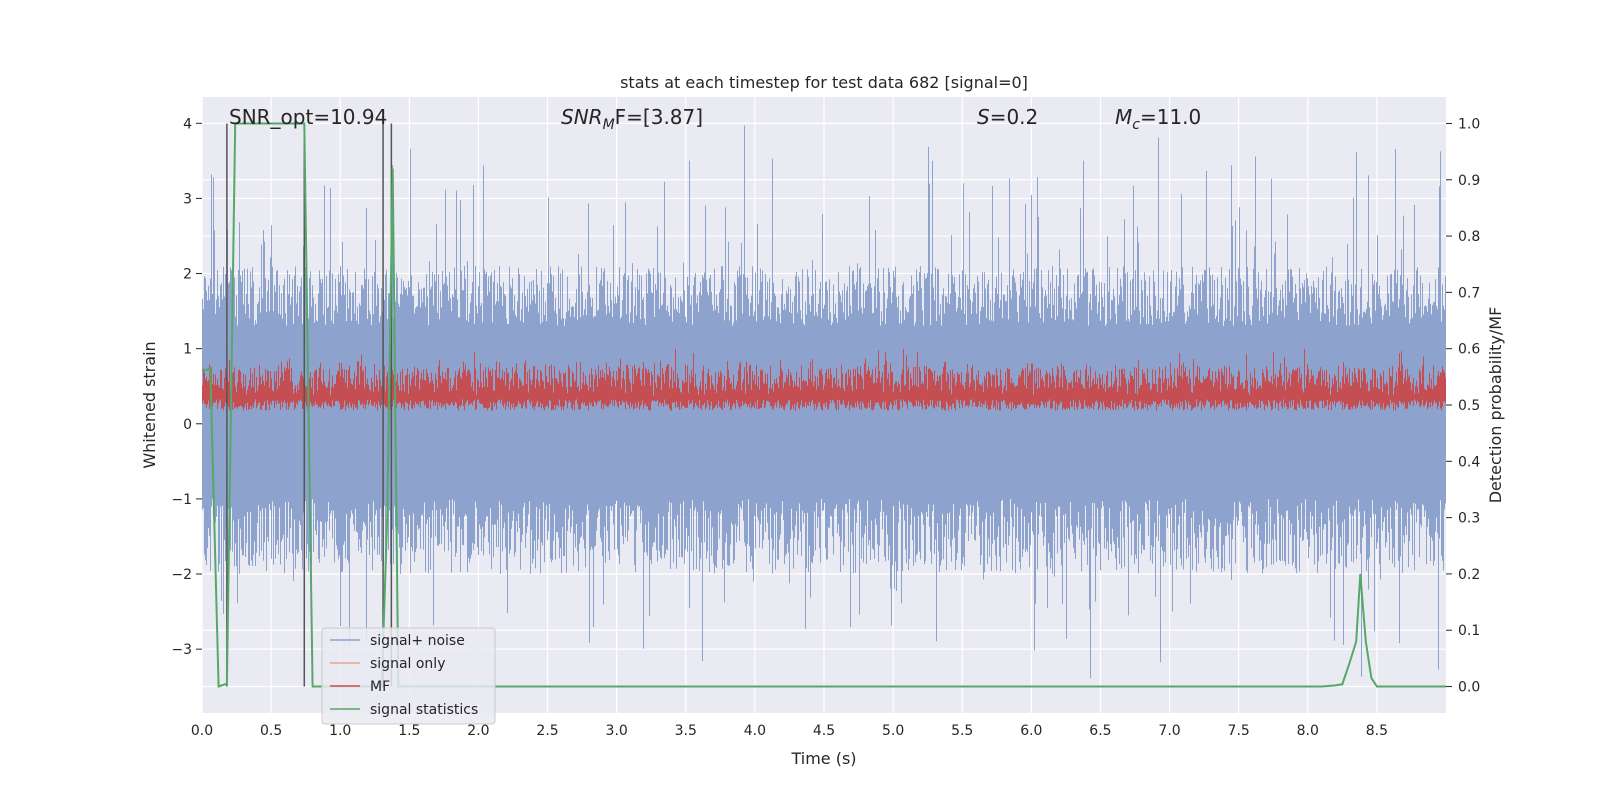 This screenshot has width=1600, height=800. What do you see at coordinates (409, 731) in the screenshot?
I see `x-tick-label-3: 1.5` at bounding box center [409, 731].